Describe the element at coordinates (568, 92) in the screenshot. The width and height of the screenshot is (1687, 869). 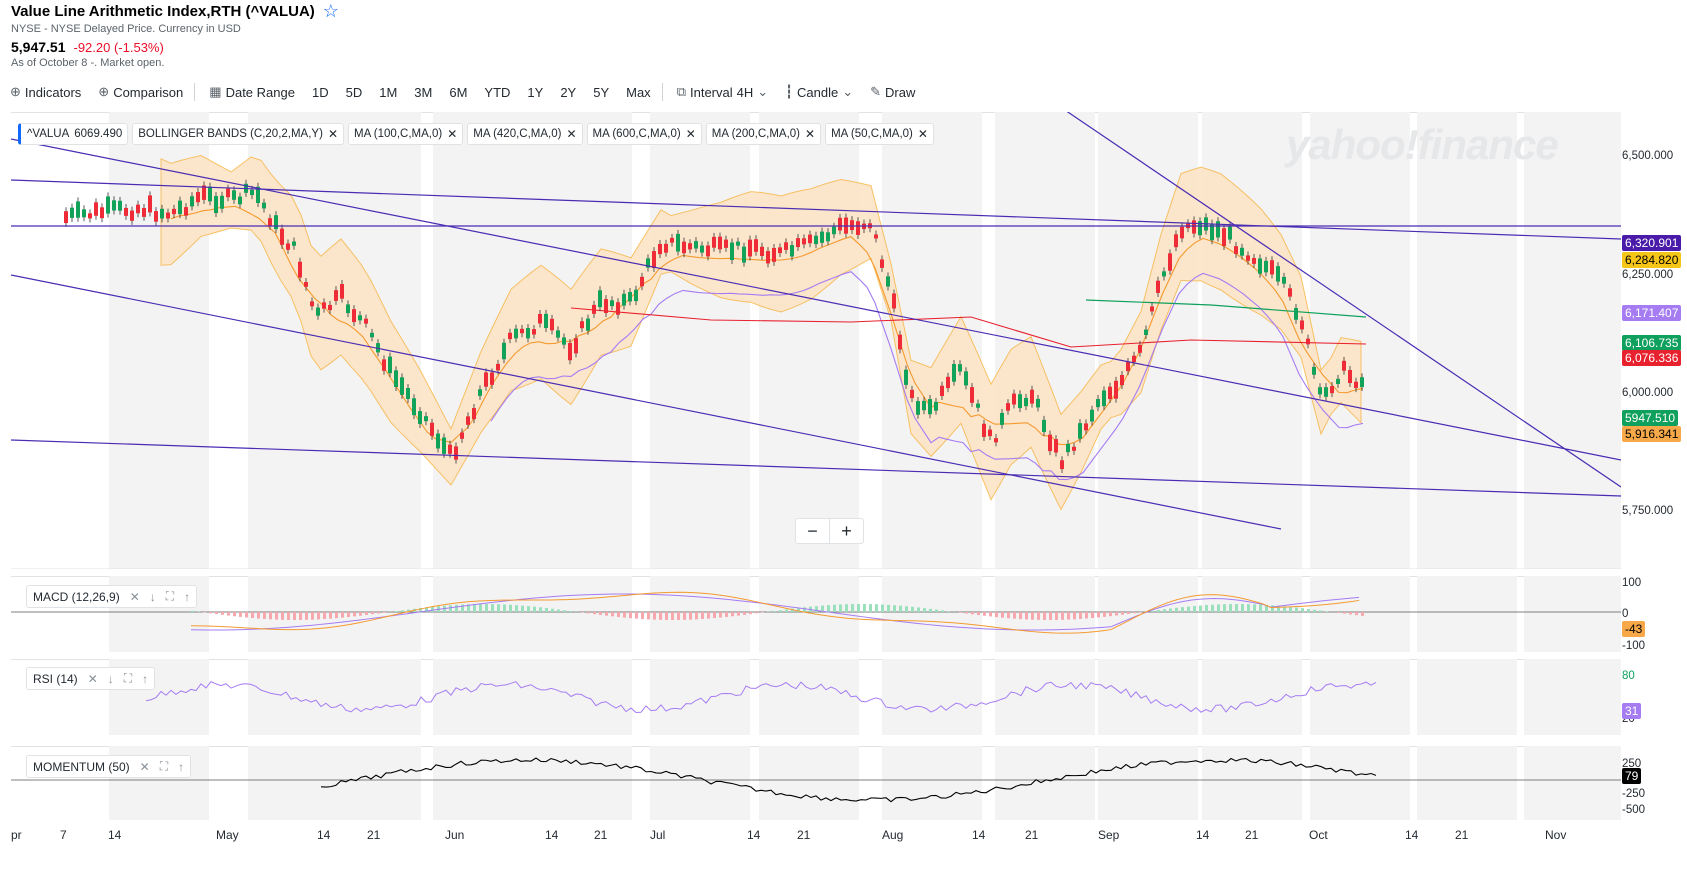
I see `range-2y: 2Y` at that location.